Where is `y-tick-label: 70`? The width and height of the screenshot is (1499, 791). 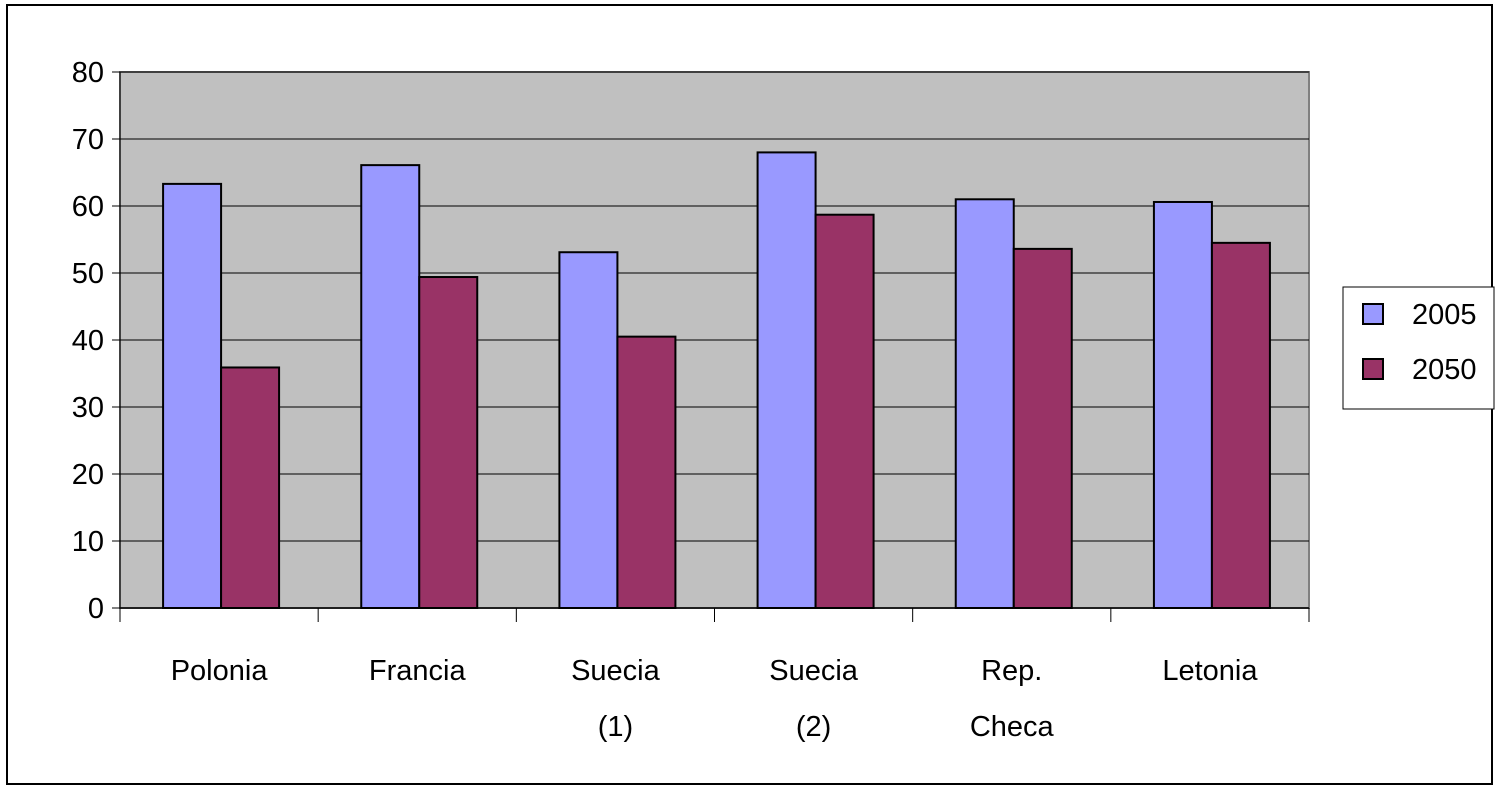 y-tick-label: 70 is located at coordinates (88, 140).